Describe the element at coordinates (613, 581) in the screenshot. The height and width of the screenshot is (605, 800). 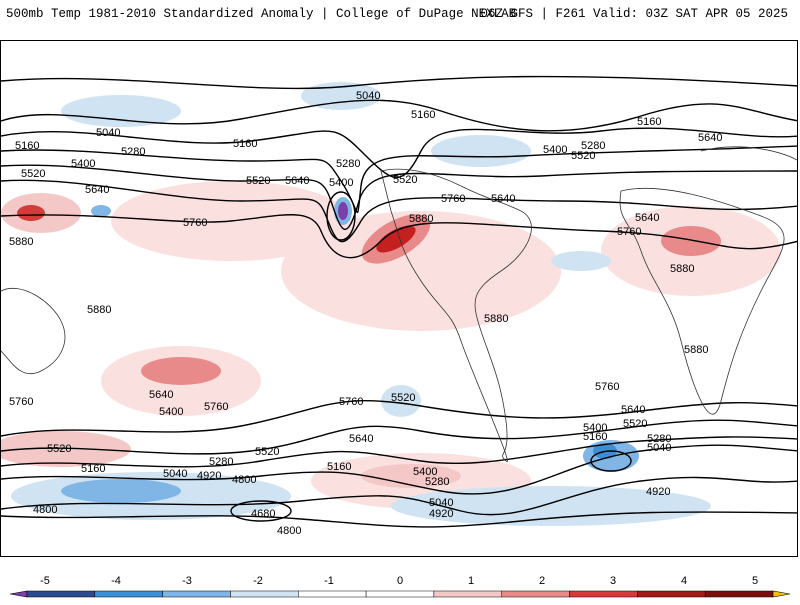
I see `colorbar-tick-label: 3` at that location.